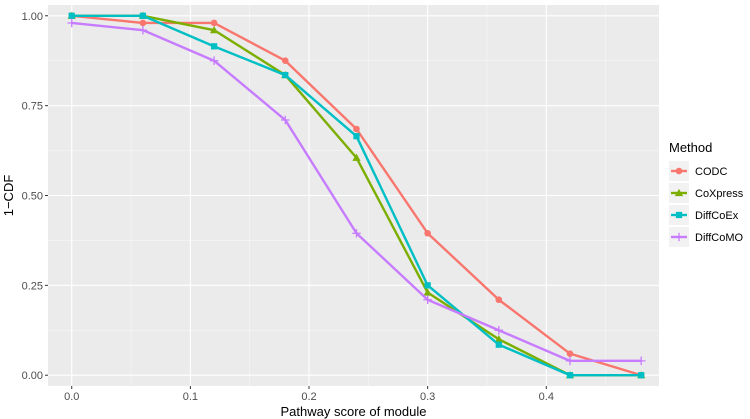 This screenshot has height=419, width=750. Describe the element at coordinates (32, 376) in the screenshot. I see `y-tick-label: 0.00` at that location.